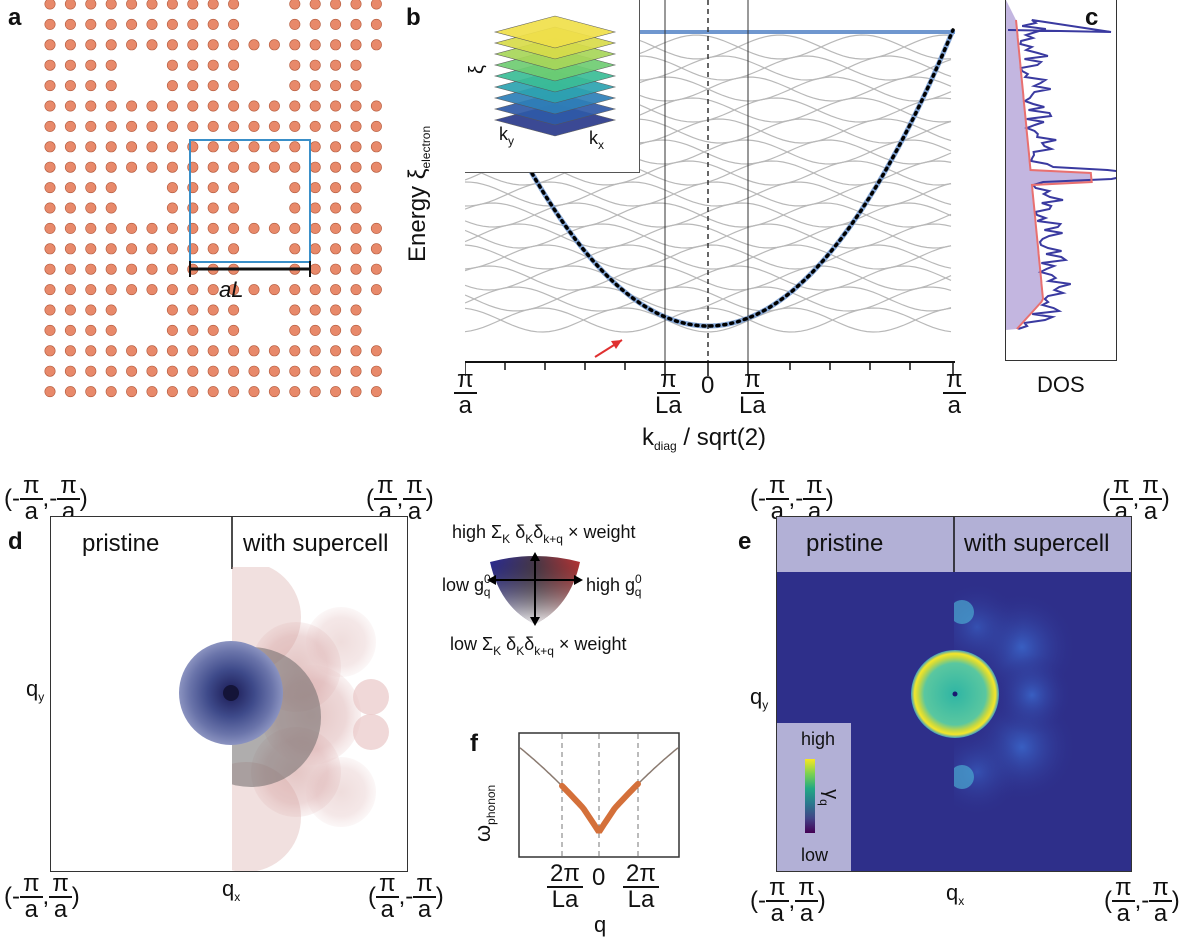 The image size is (1180, 940). Describe the element at coordinates (814, 797) in the screenshot. I see `e-colorbar-inset: high γq low` at that location.